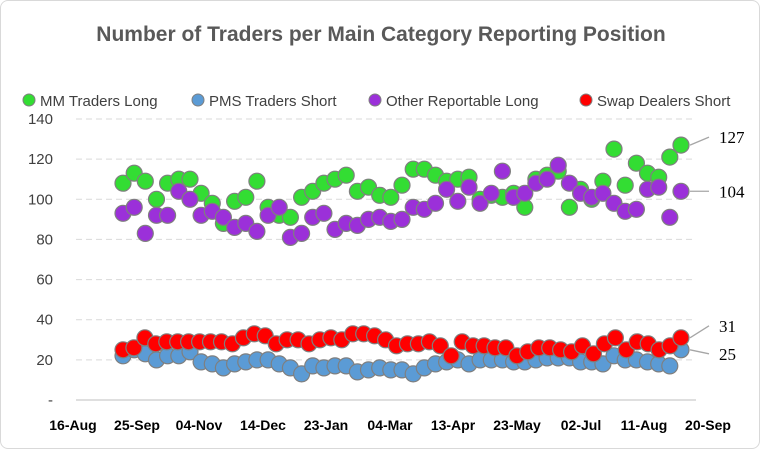 The image size is (760, 450). I want to click on y-tick-label: 40, so click(44, 320).